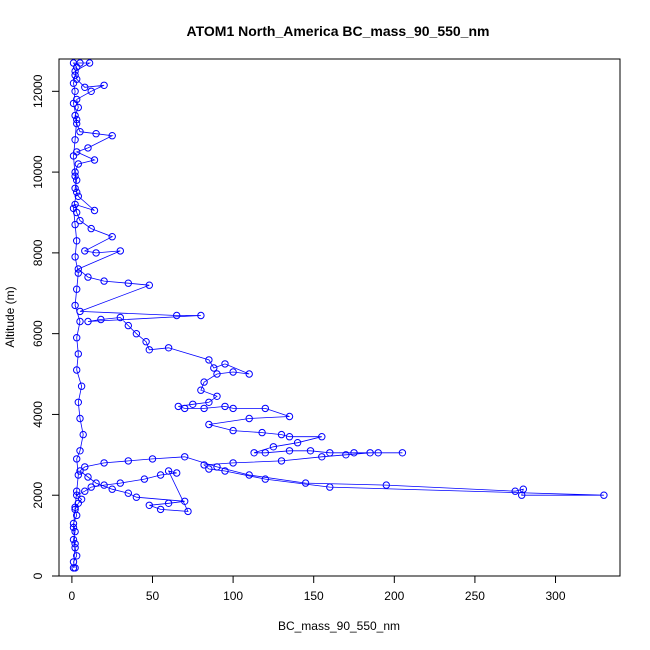  Describe the element at coordinates (38, 91) in the screenshot. I see `y-tick-label: 12000` at that location.